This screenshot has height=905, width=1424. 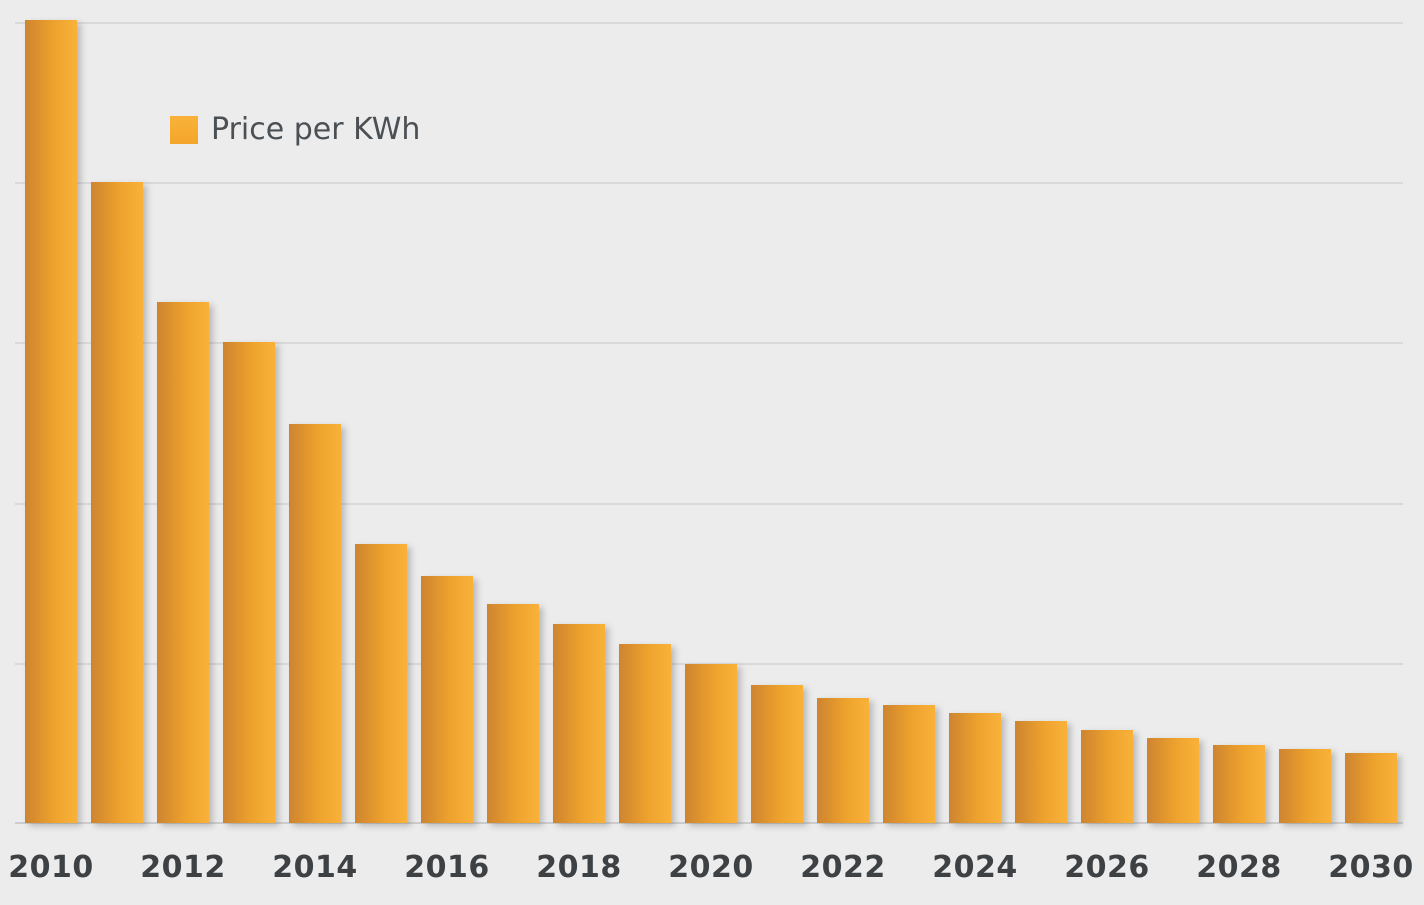 I want to click on bar-2010, so click(x=51, y=421).